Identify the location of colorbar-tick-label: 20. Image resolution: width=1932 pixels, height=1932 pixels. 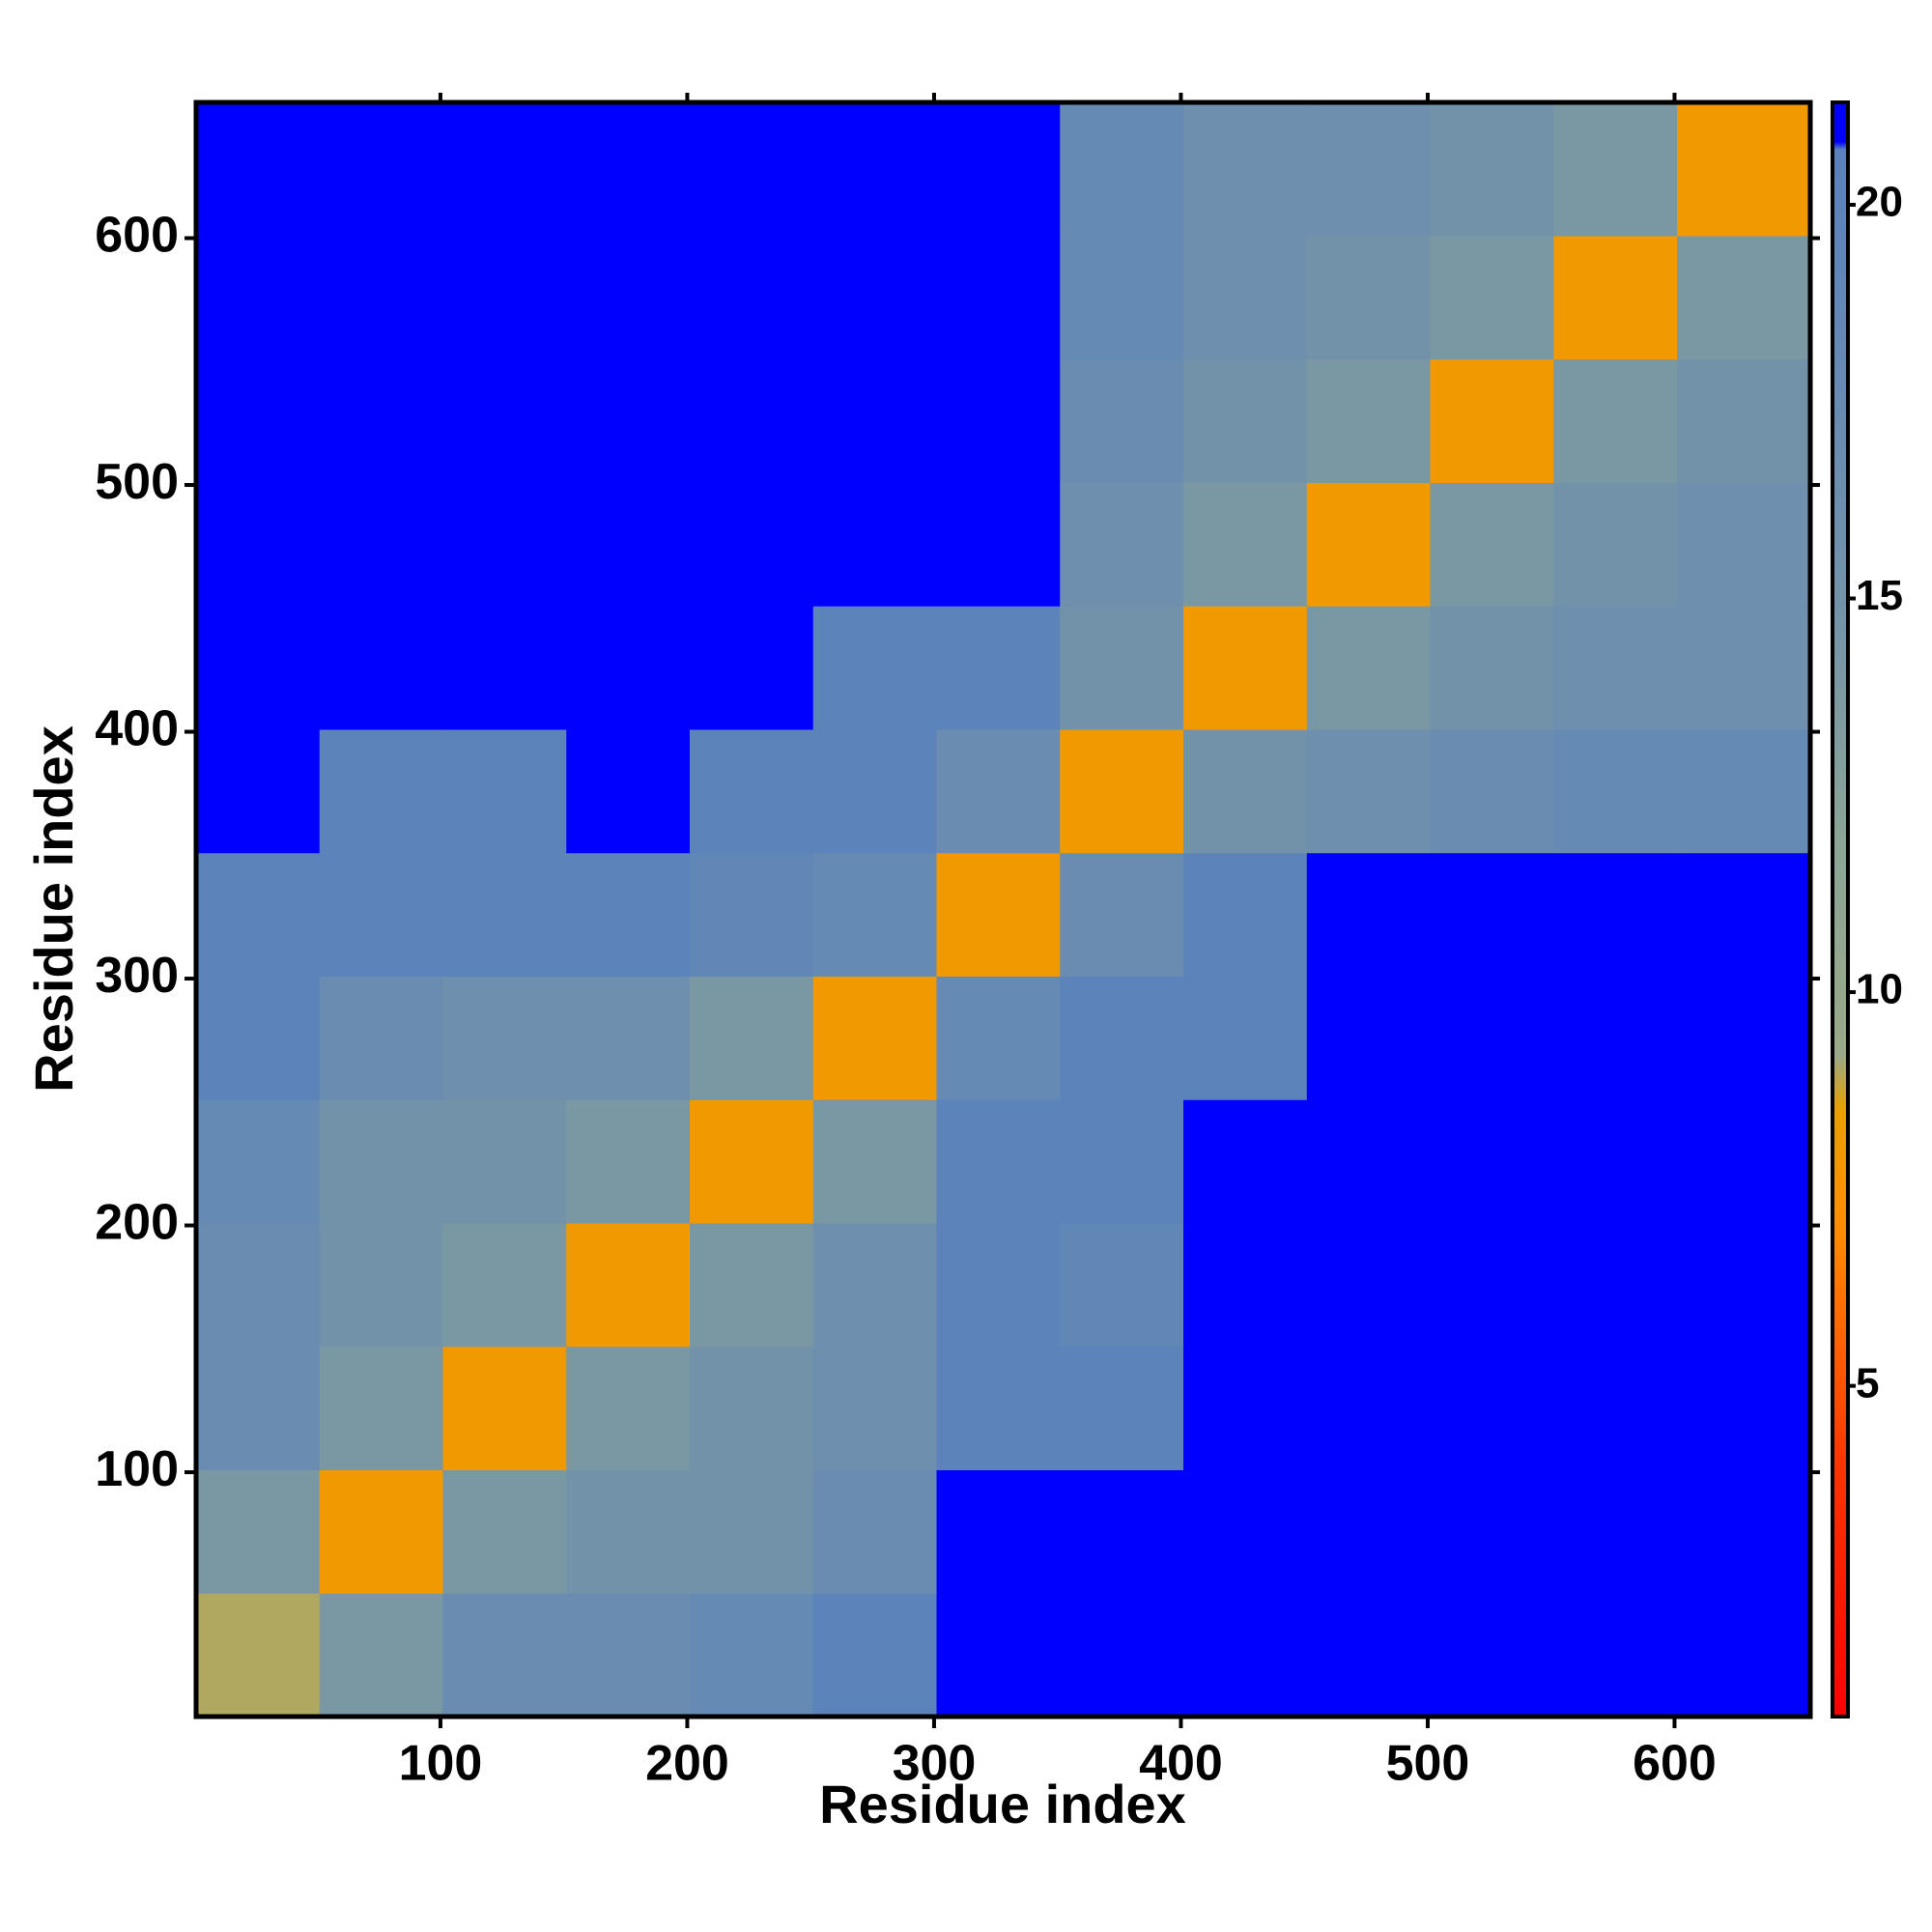
(1879, 202).